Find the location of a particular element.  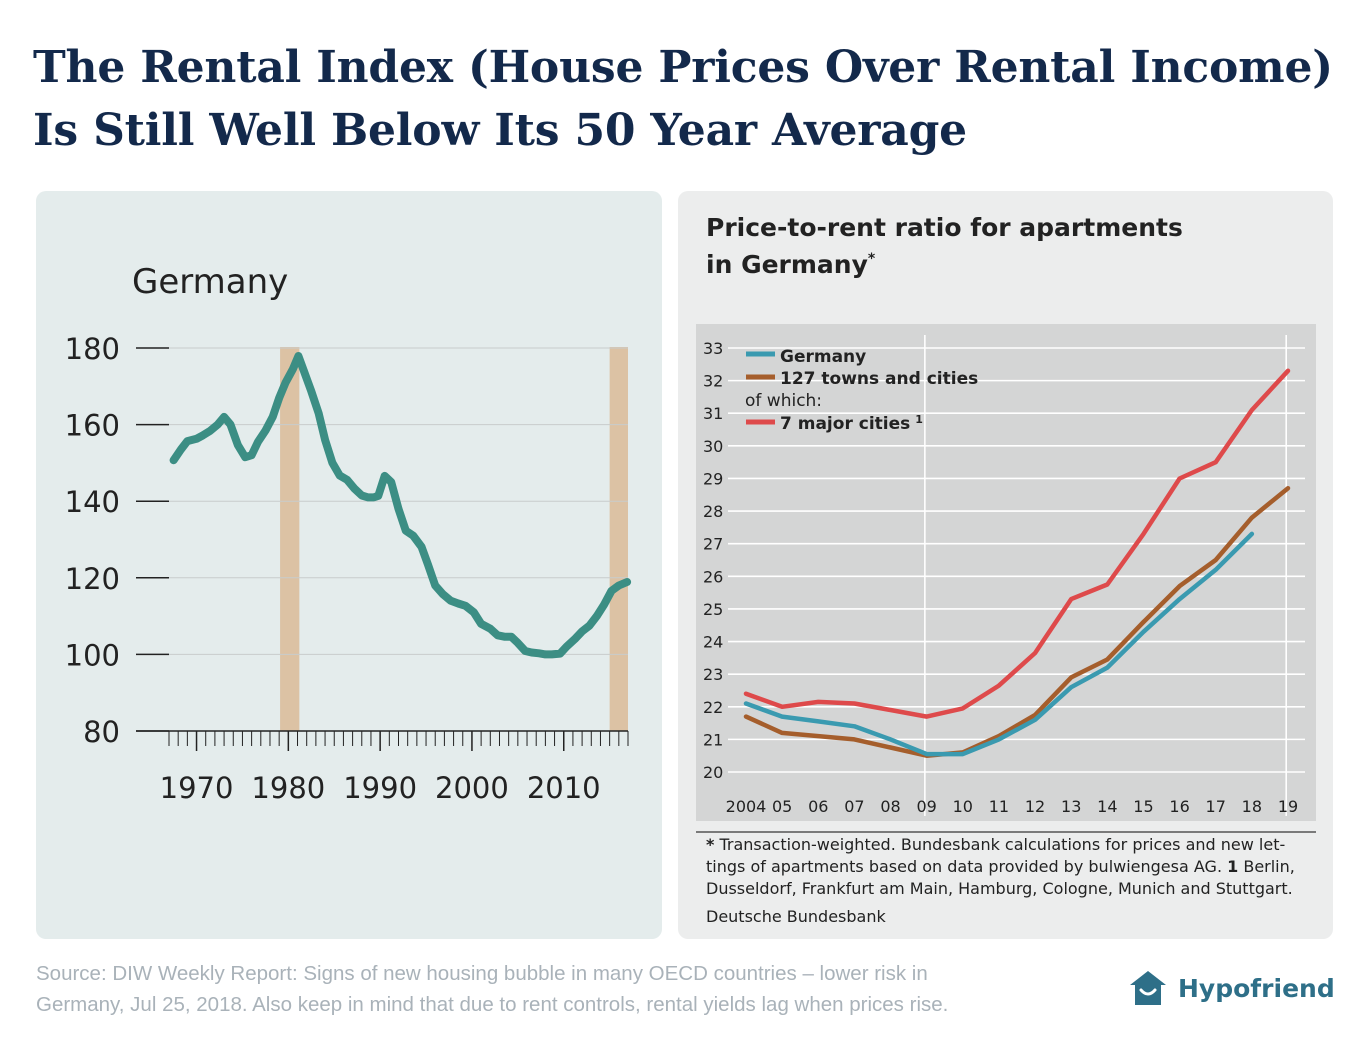

ytick-label: 24 is located at coordinates (713, 642).